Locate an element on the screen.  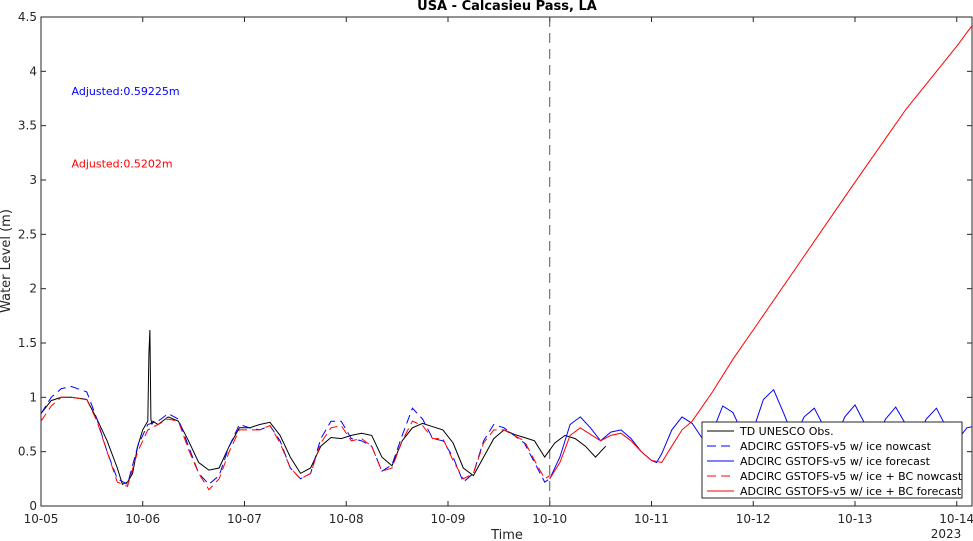
legend-box is located at coordinates (832, 460).